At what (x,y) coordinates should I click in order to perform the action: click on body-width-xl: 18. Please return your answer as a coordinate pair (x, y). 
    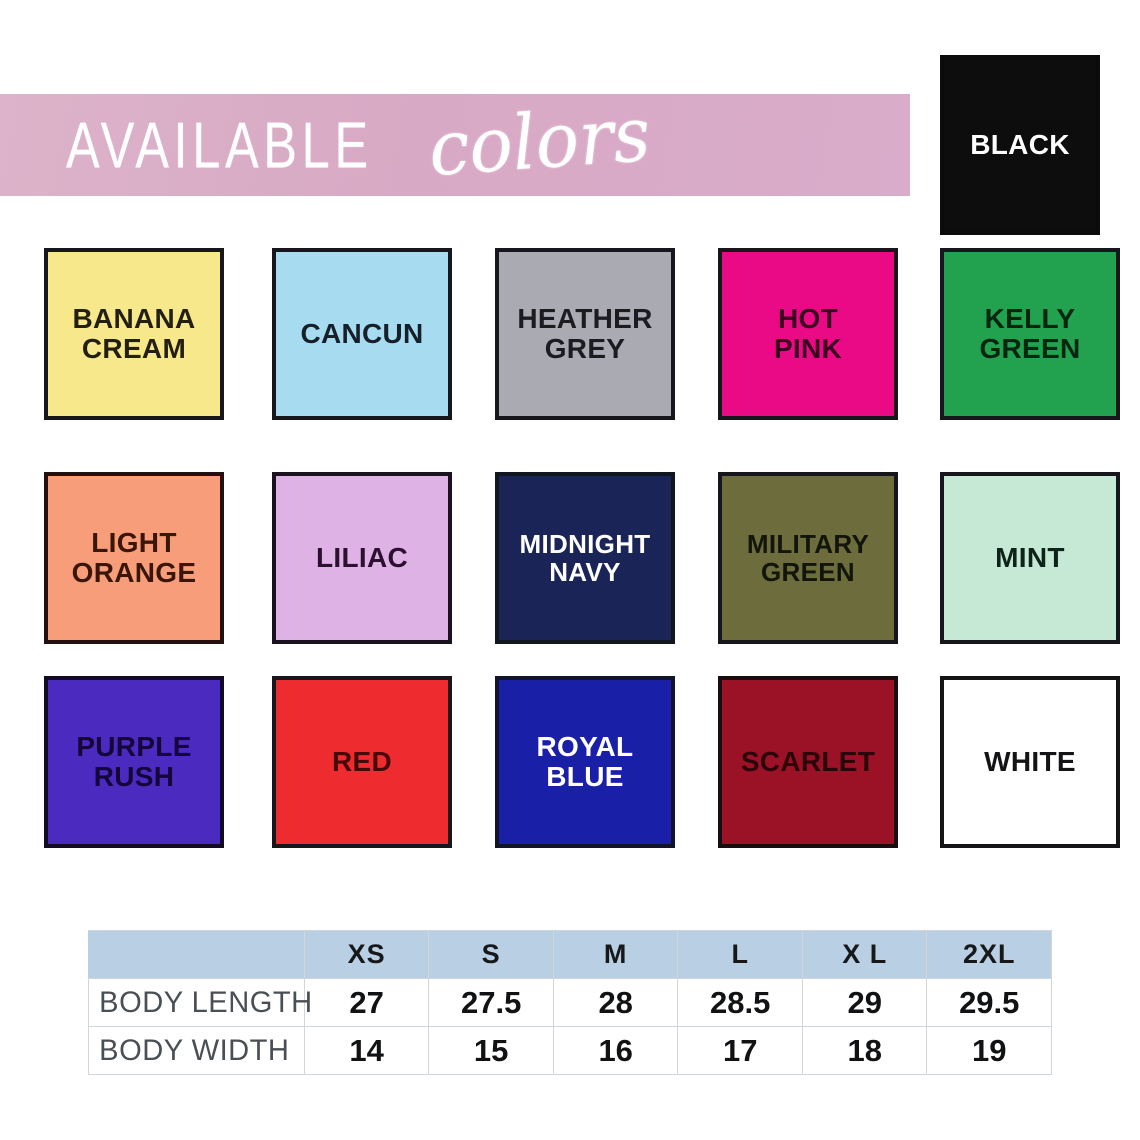
    Looking at the image, I should click on (864, 1050).